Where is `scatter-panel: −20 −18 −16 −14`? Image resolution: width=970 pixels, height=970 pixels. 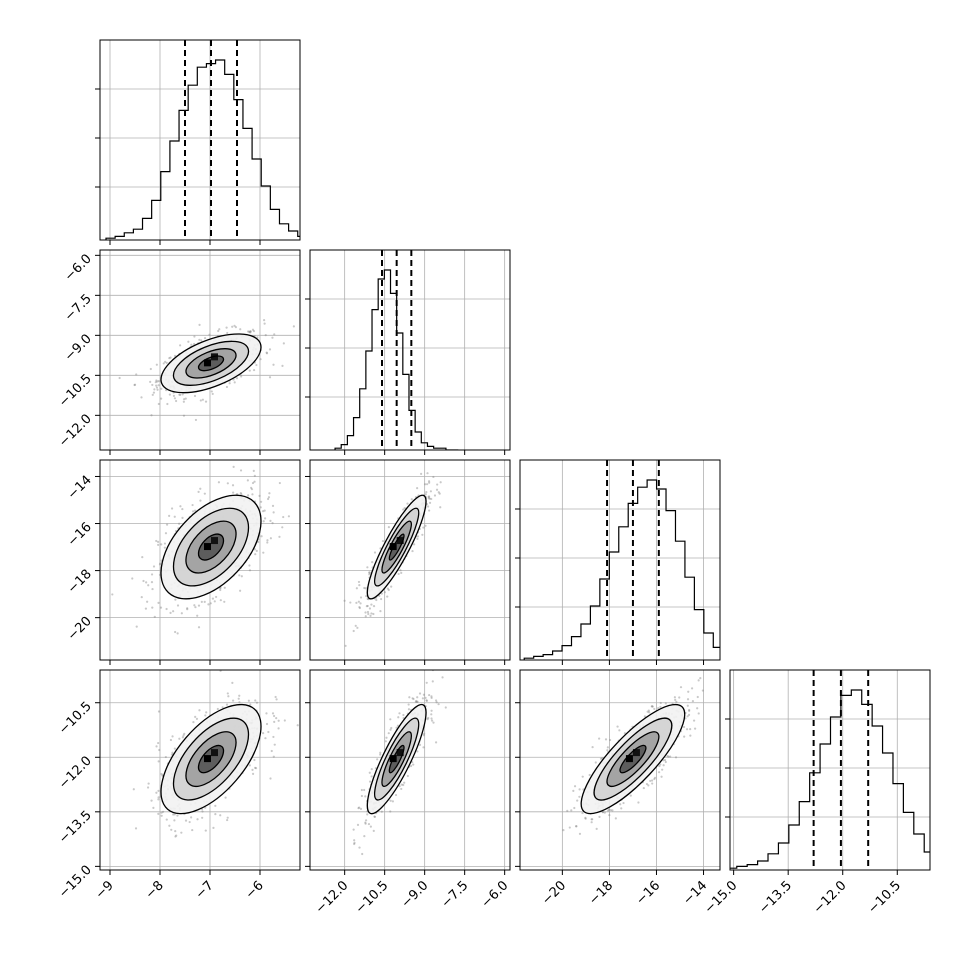
scatter-panel: −20 −18 −16 −14 is located at coordinates (183, 562).